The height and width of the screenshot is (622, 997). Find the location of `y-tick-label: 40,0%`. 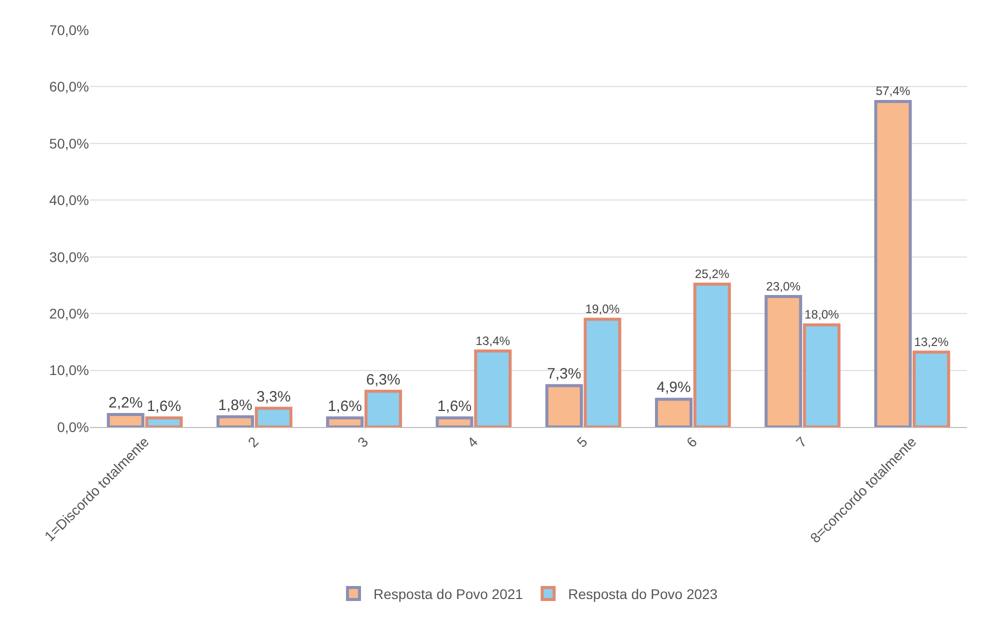

y-tick-label: 40,0% is located at coordinates (69, 200).